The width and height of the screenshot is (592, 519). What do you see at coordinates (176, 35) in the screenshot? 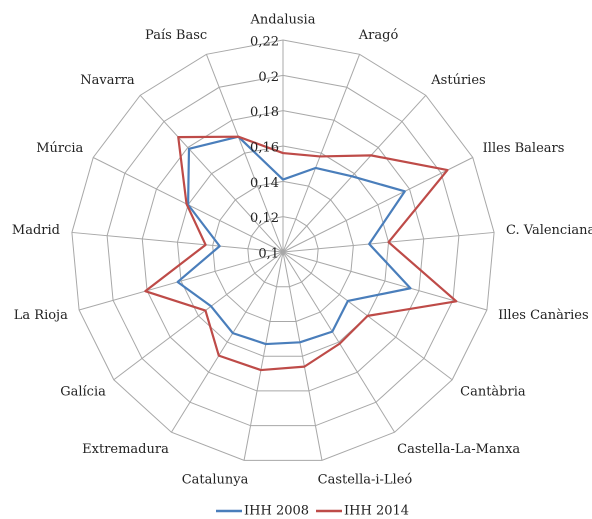
I see `category-label: País Basc` at bounding box center [176, 35].